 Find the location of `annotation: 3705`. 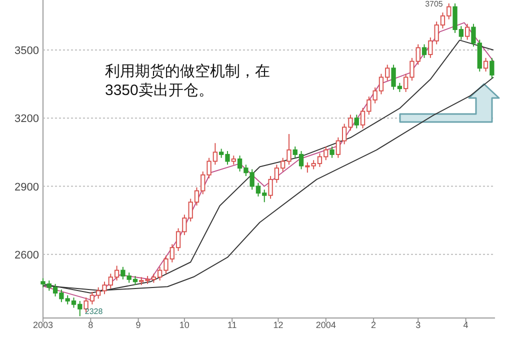

annotation: 3705 is located at coordinates (434, 4).